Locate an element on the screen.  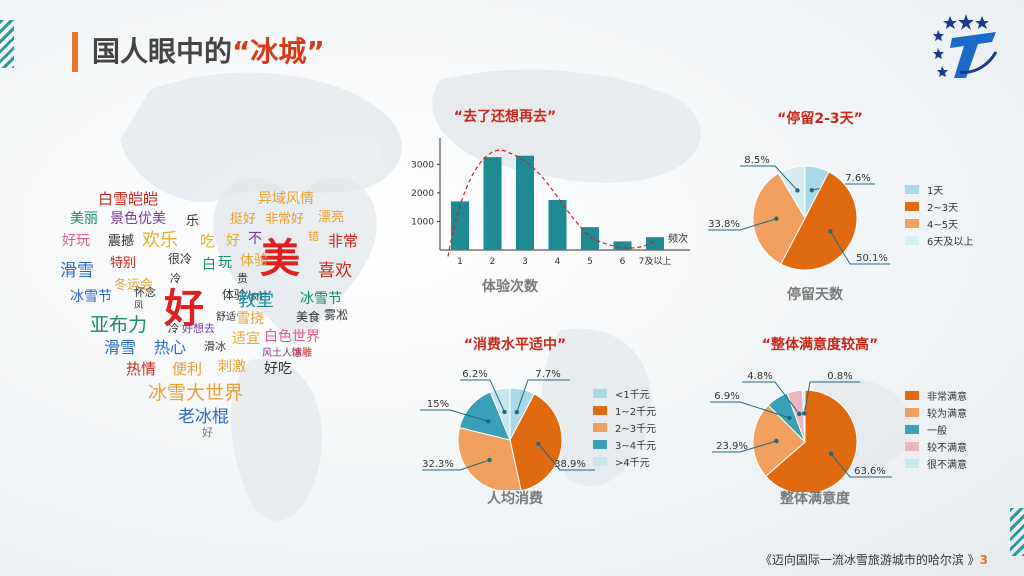
legend-item: 非常满意 is located at coordinates (936, 395).